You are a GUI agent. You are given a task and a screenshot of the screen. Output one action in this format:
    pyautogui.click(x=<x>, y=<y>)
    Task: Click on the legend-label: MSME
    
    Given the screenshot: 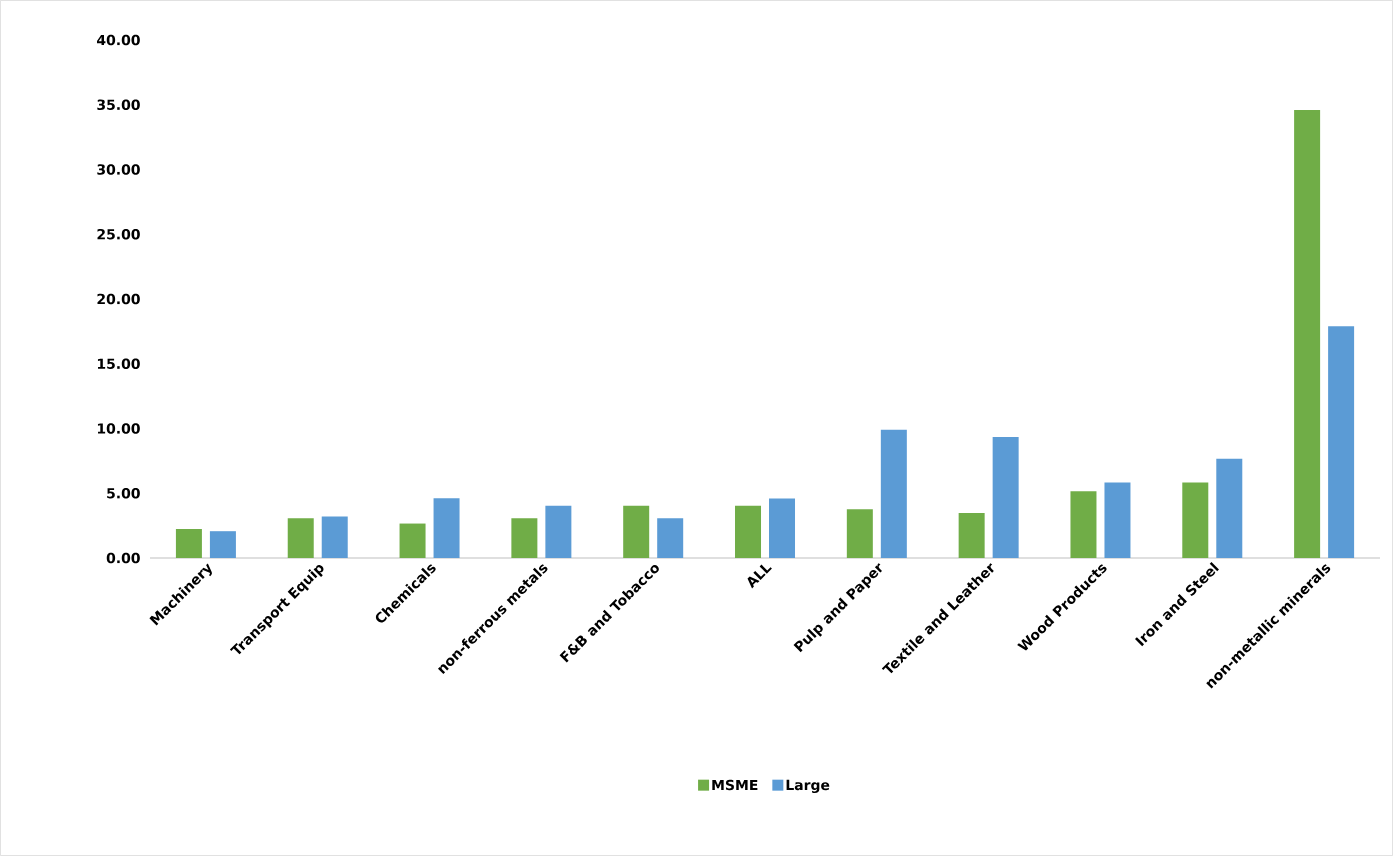 What is the action you would take?
    pyautogui.click(x=735, y=785)
    